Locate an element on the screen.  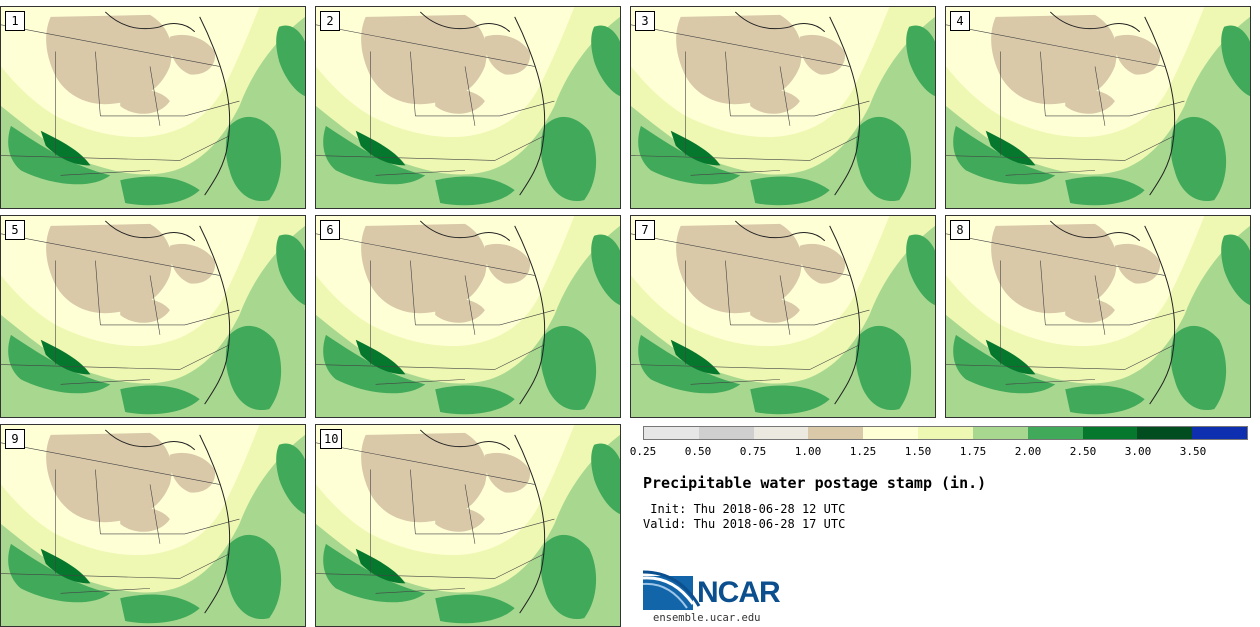
ensemble-member-map-7: 7 is located at coordinates (783, 316).